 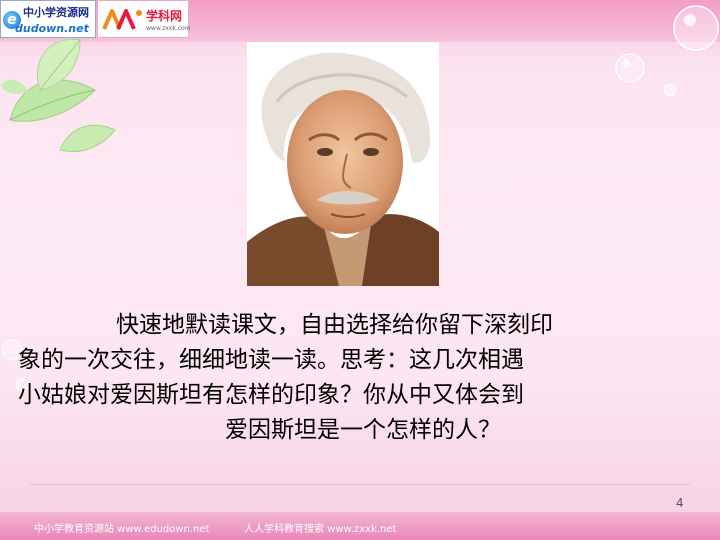 What do you see at coordinates (360, 484) in the screenshot?
I see `divider` at bounding box center [360, 484].